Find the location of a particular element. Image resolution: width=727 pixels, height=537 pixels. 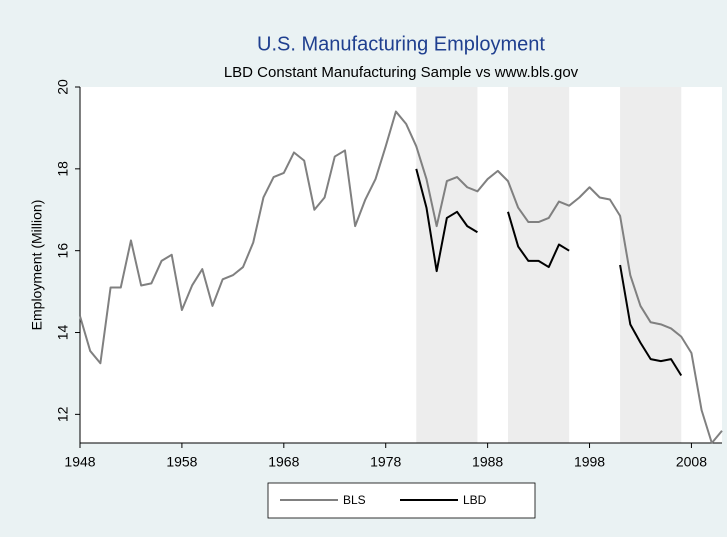

y-tick-label: 20 is located at coordinates (63, 87).